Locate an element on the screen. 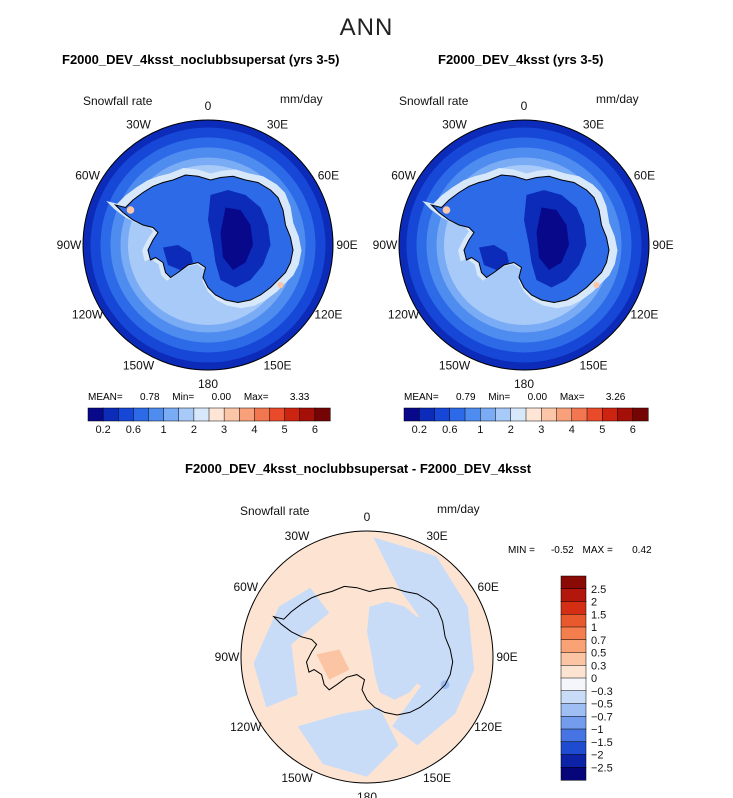 Image resolution: width=733 pixels, height=798 pixels. panel-1-lon-label: 30E is located at coordinates (277, 125).